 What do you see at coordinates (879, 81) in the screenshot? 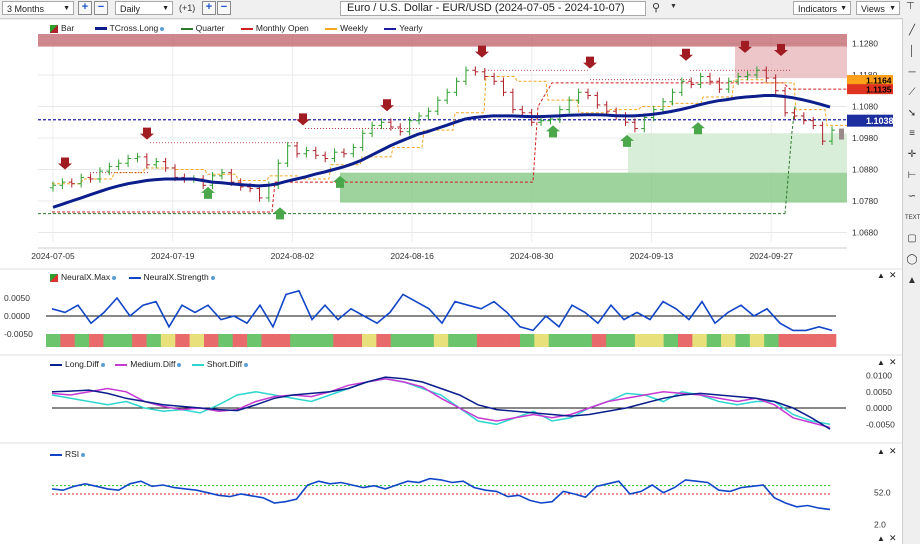
I see `price-label-text: 1.1164` at bounding box center [879, 81].